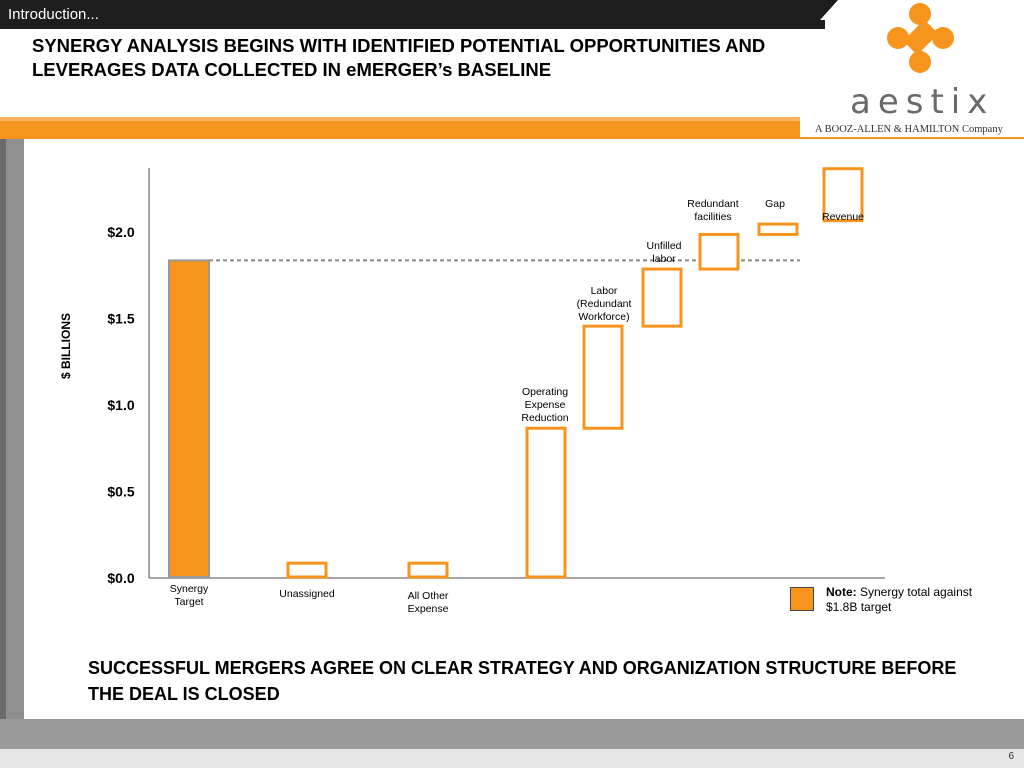 The height and width of the screenshot is (768, 1024). What do you see at coordinates (3, 429) in the screenshot?
I see `left-stripe-dark` at bounding box center [3, 429].